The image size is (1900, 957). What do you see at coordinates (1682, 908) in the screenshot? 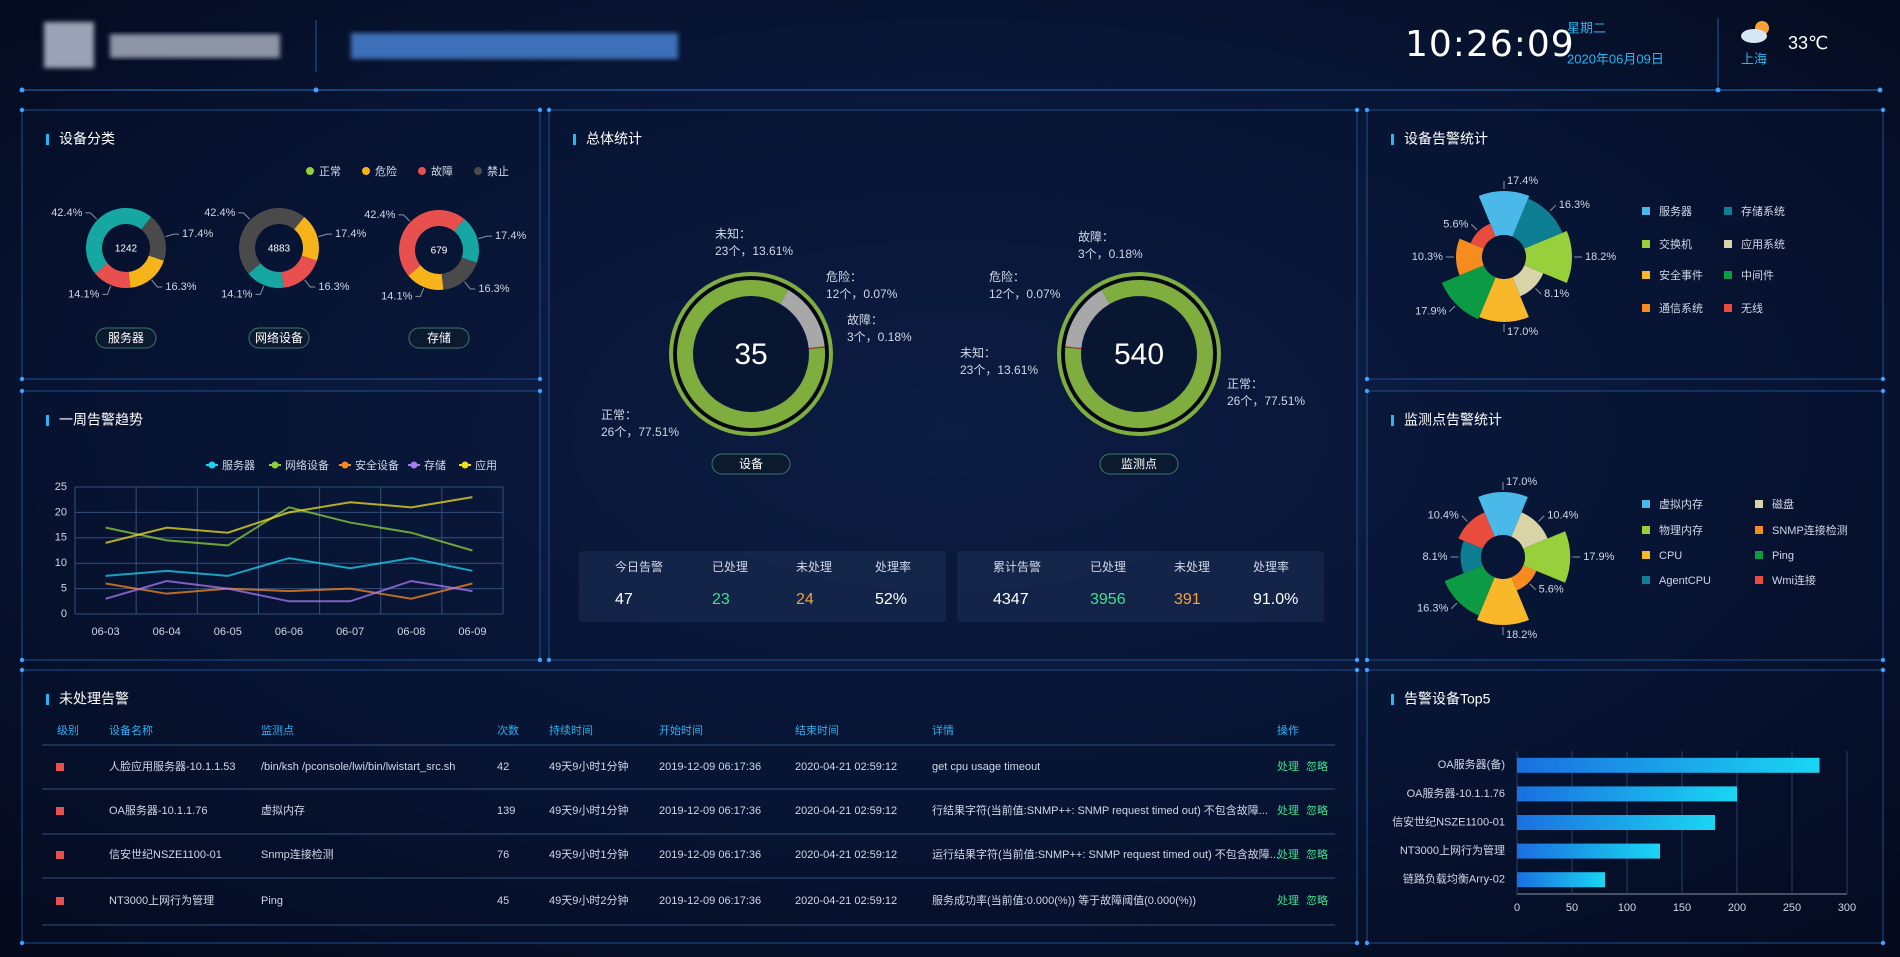
I see `x-tick-label: 150` at bounding box center [1682, 908].